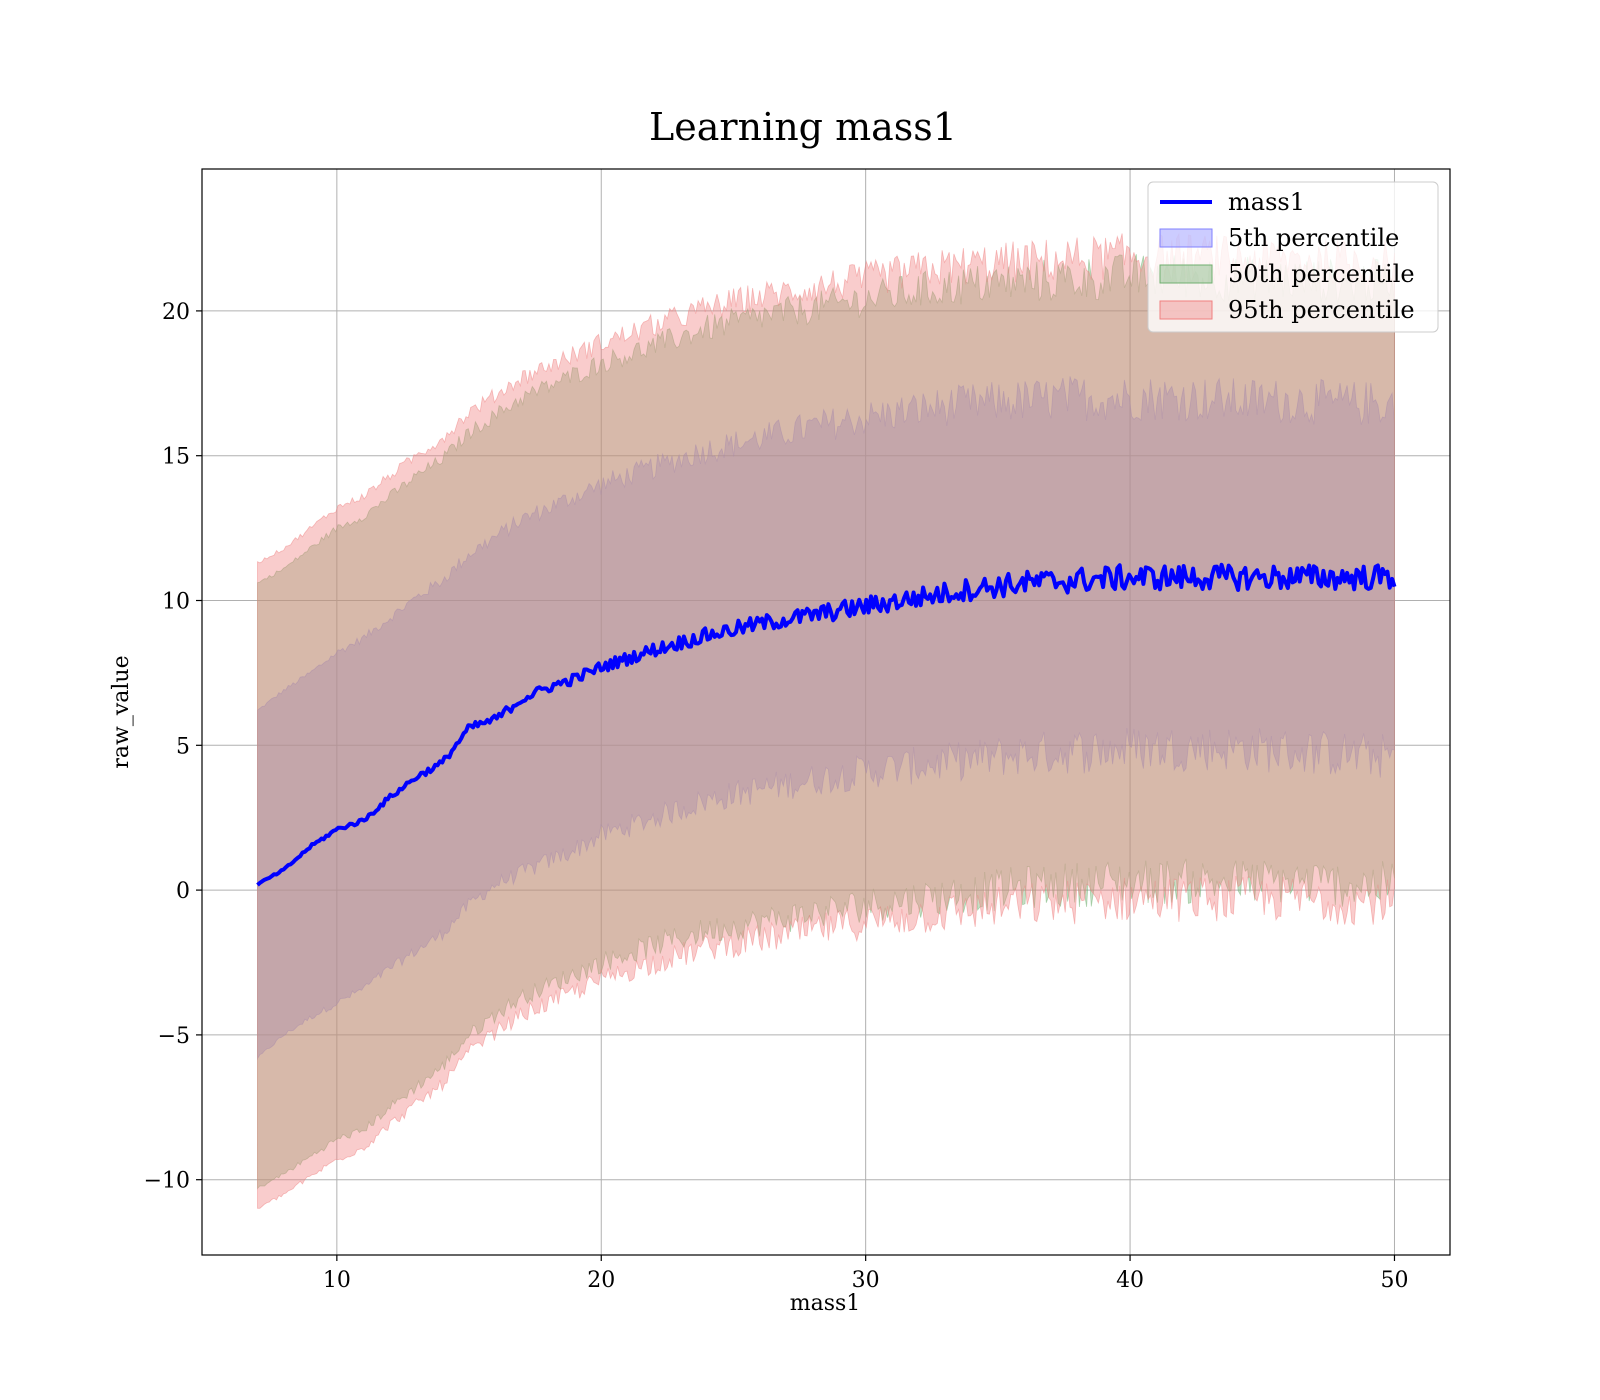 This screenshot has height=1400, width=1600. What do you see at coordinates (1313, 238) in the screenshot?
I see `legend-label: 5th percentile` at bounding box center [1313, 238].